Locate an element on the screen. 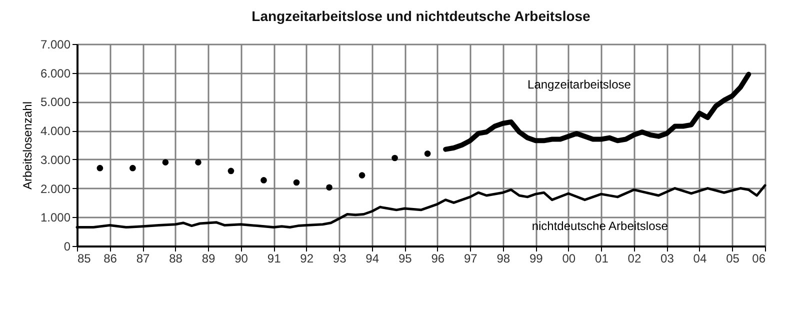  x-tick-label: 95 is located at coordinates (405, 259).